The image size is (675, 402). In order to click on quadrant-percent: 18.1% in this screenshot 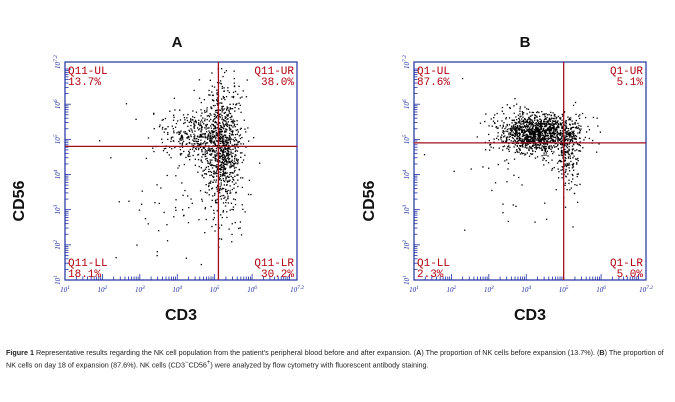, I will do `click(84, 275)`.